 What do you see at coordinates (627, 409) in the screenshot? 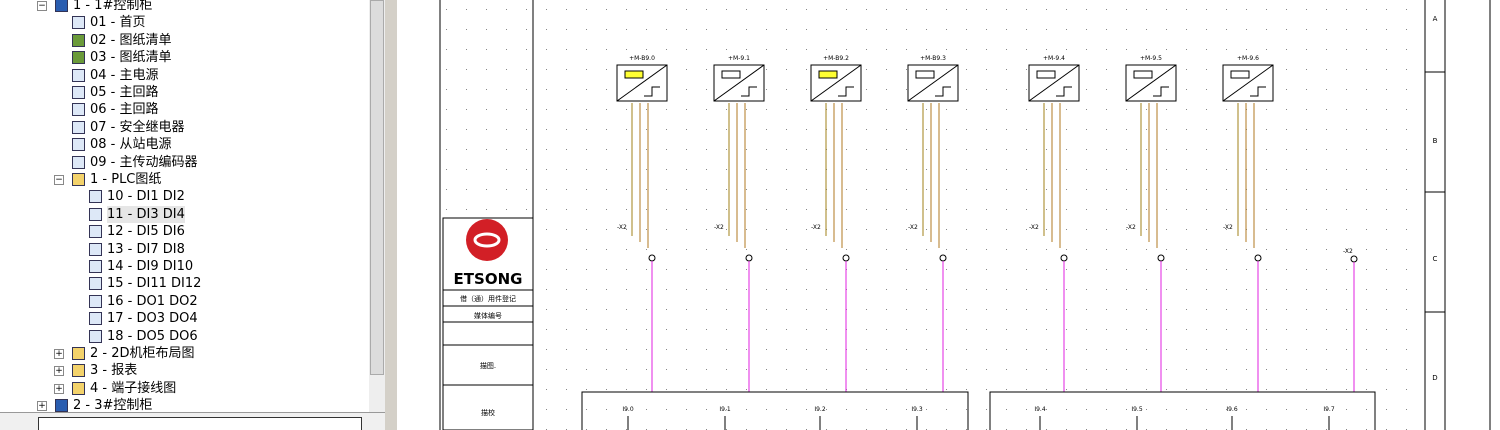
I see `input-label: I9.0` at bounding box center [627, 409].